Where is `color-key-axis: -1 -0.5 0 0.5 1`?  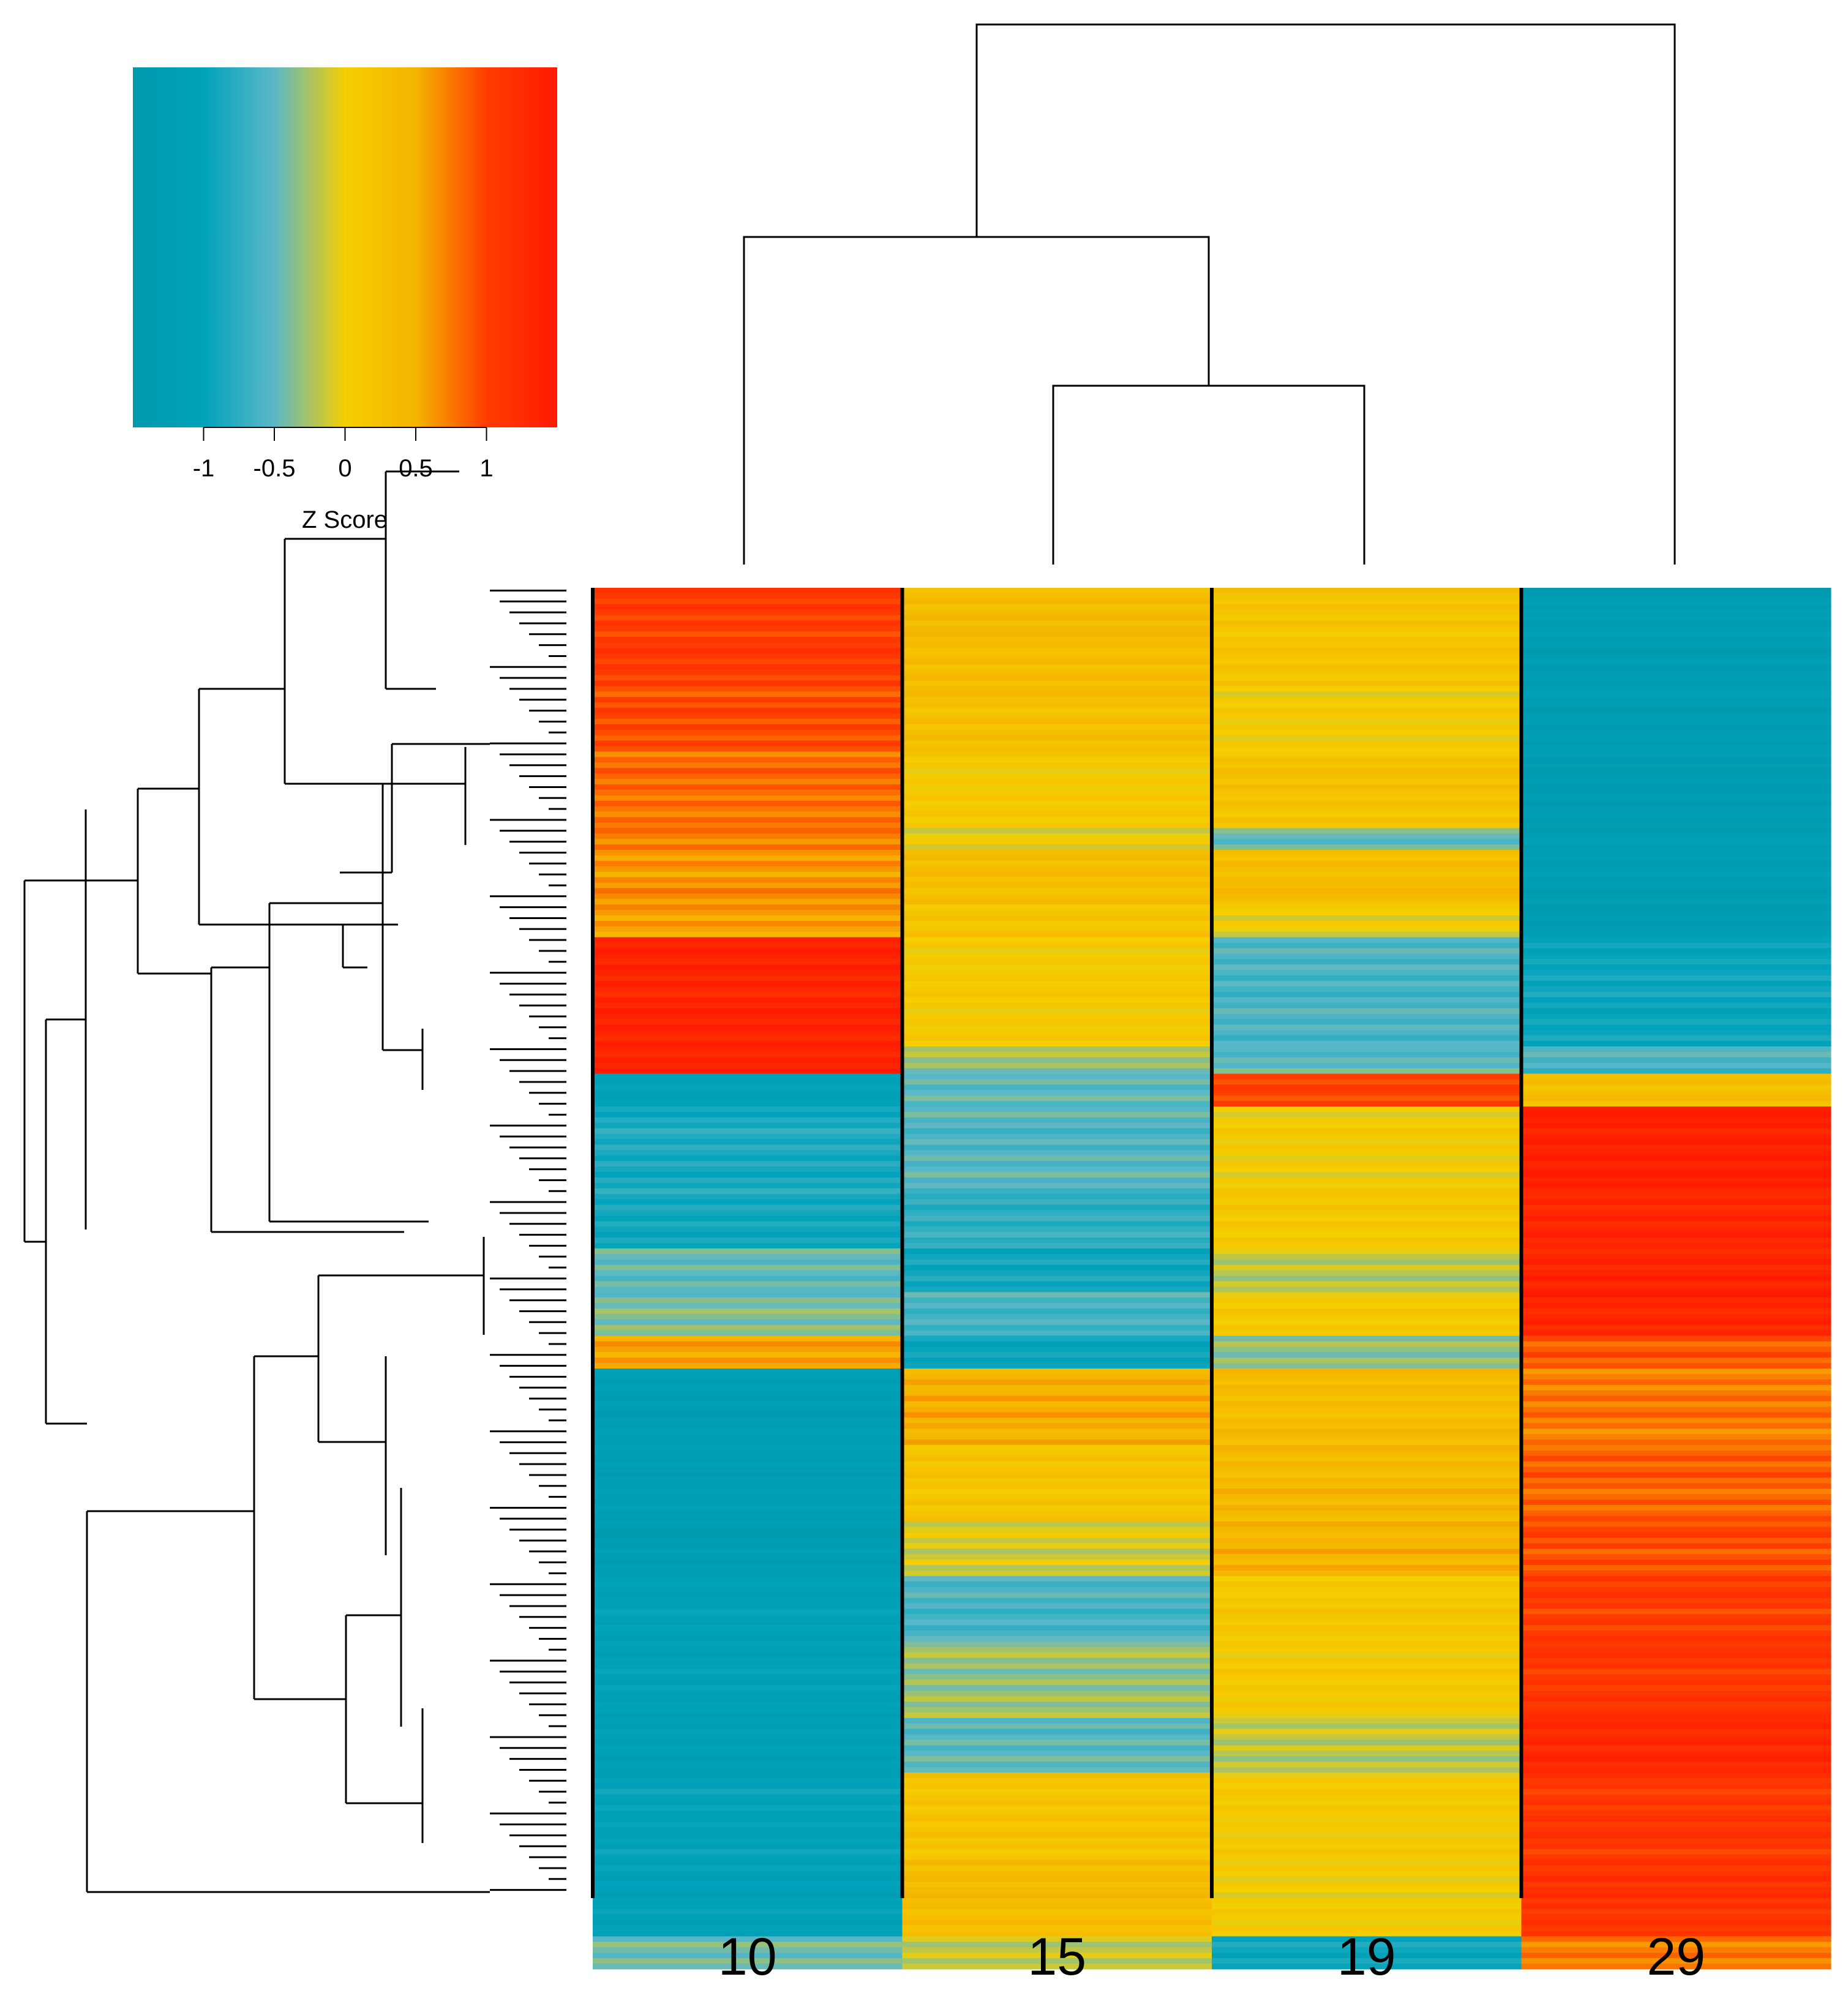
color-key-axis: -1 -0.5 0 0.5 1 is located at coordinates (344, 454).